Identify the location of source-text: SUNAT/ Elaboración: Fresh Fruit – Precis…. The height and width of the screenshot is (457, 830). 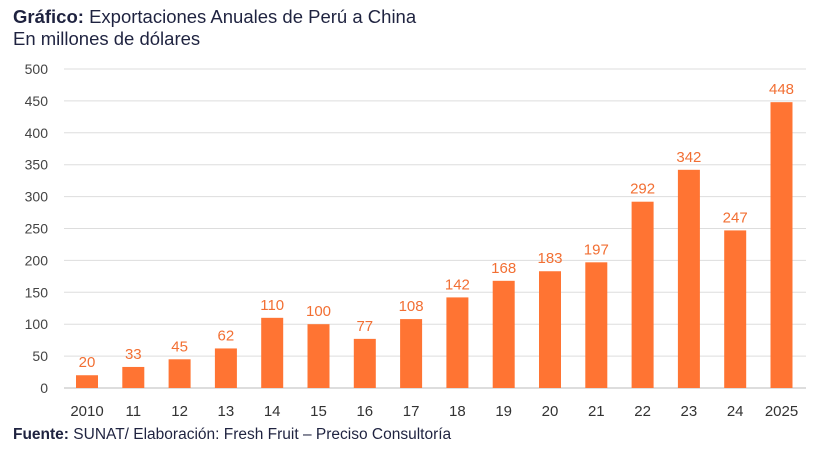
(262, 434).